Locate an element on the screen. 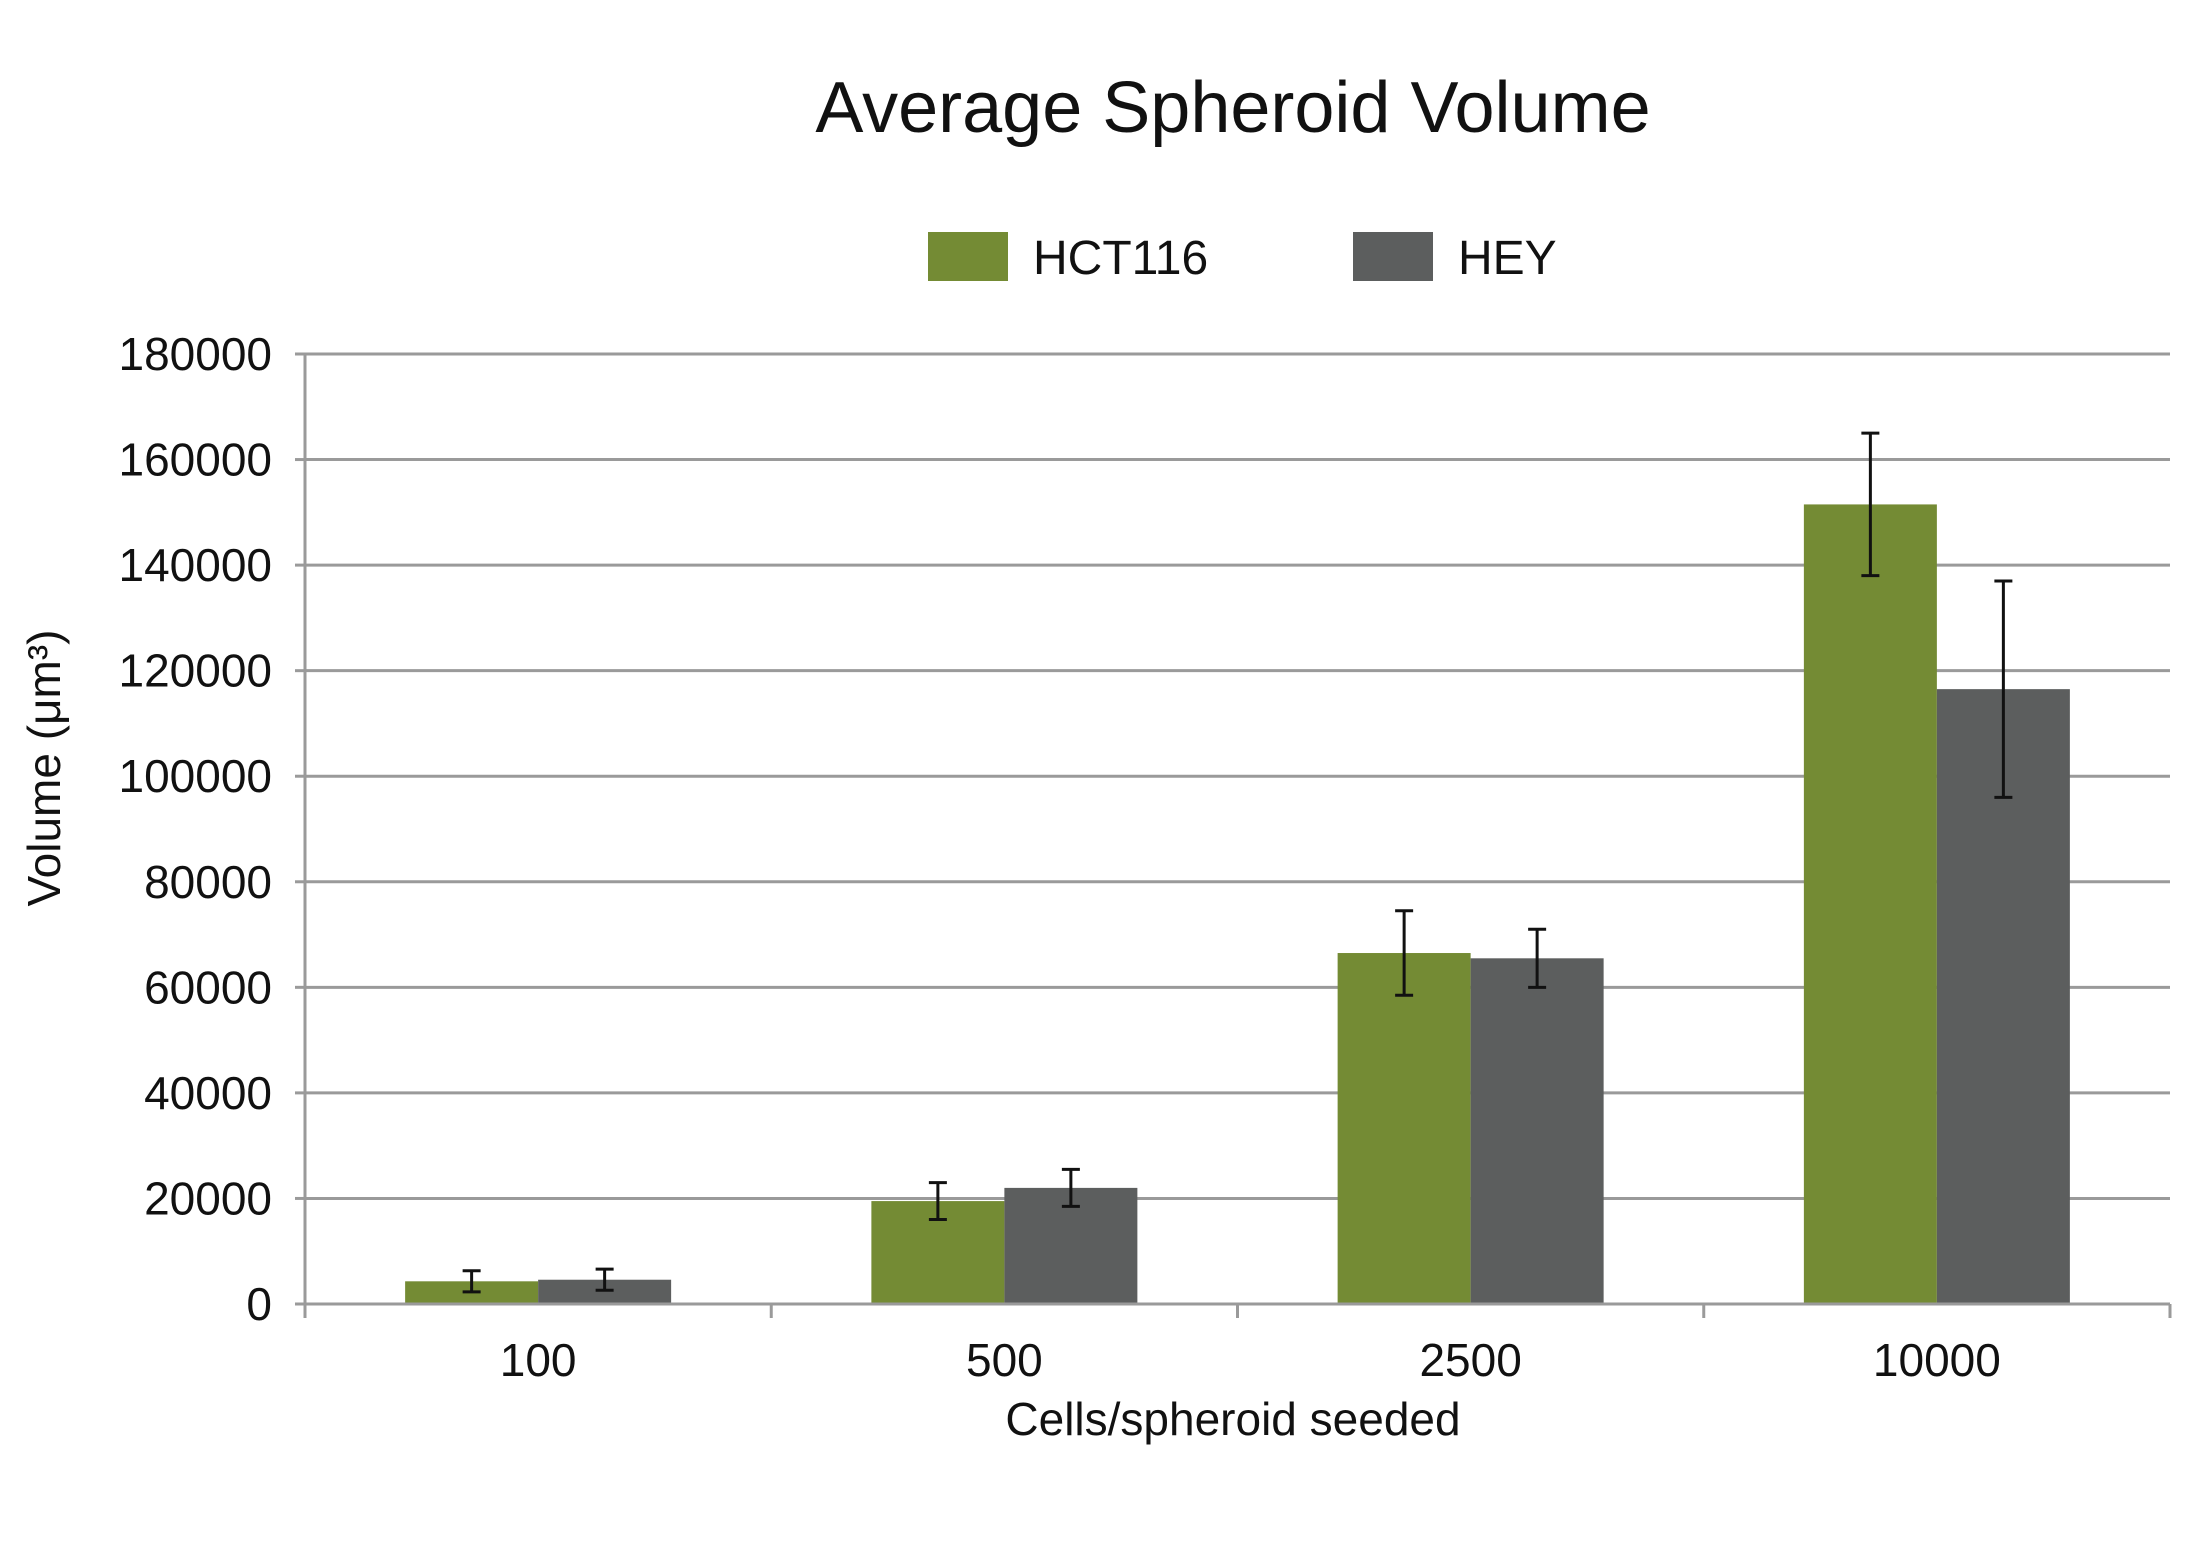  y-tick-label: 140000 is located at coordinates (196, 565).